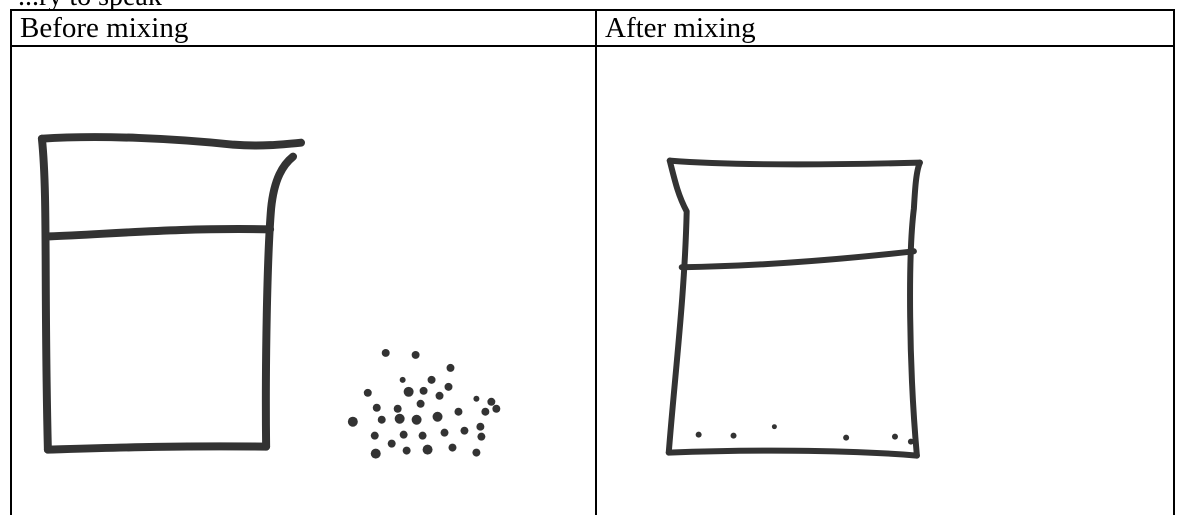 Image resolution: width=1181 pixels, height=515 pixels. I want to click on after-mixing-drawing, so click(794, 308).